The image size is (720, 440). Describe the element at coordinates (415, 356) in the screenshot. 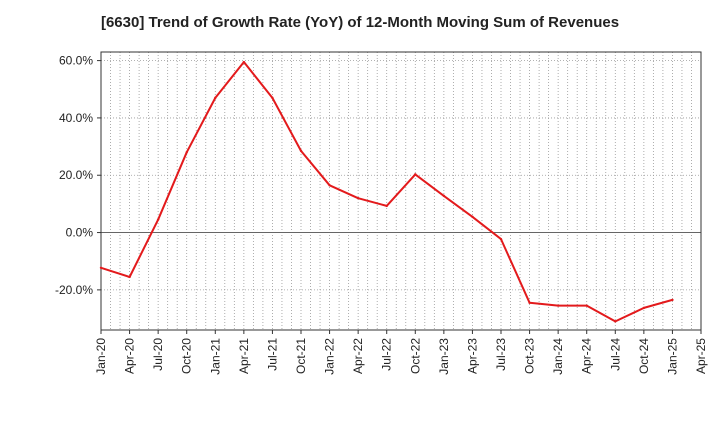

I see `x-tick-label: Oct-22` at that location.